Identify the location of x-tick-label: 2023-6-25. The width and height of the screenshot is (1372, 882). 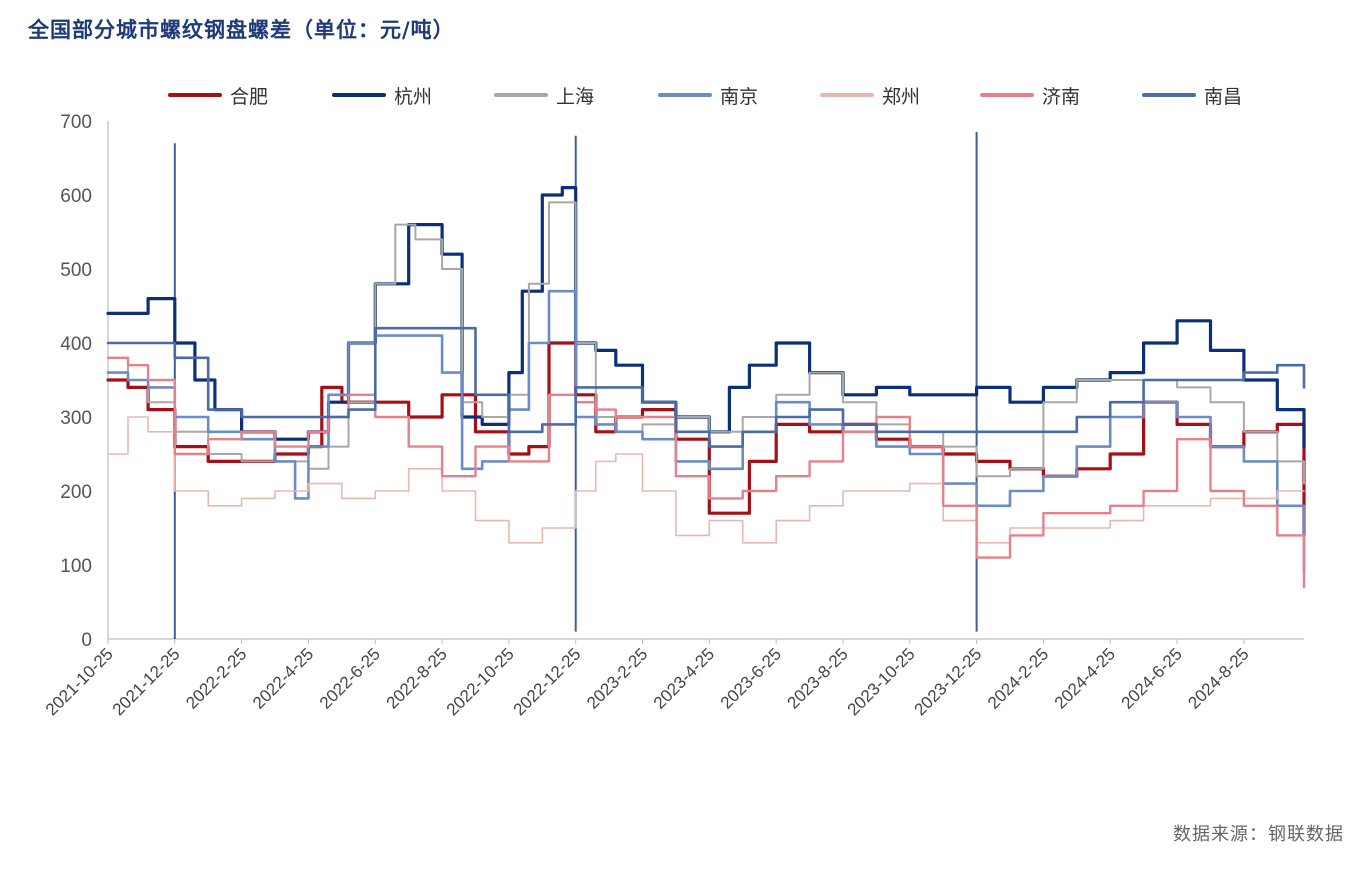
(751, 678).